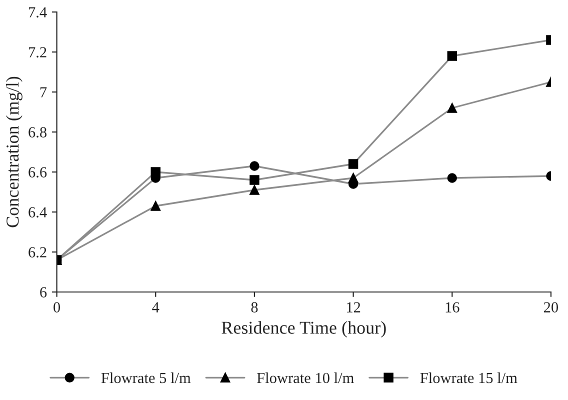 This screenshot has height=400, width=568. Describe the element at coordinates (469, 378) in the screenshot. I see `legend-label: Flowrate 15 l/m` at that location.